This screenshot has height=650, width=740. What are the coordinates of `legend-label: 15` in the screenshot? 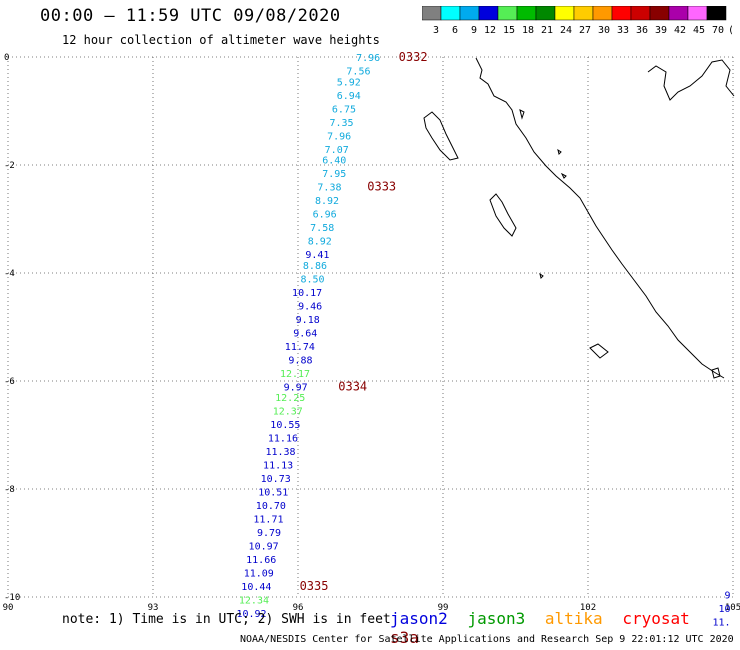 It's located at (509, 30).